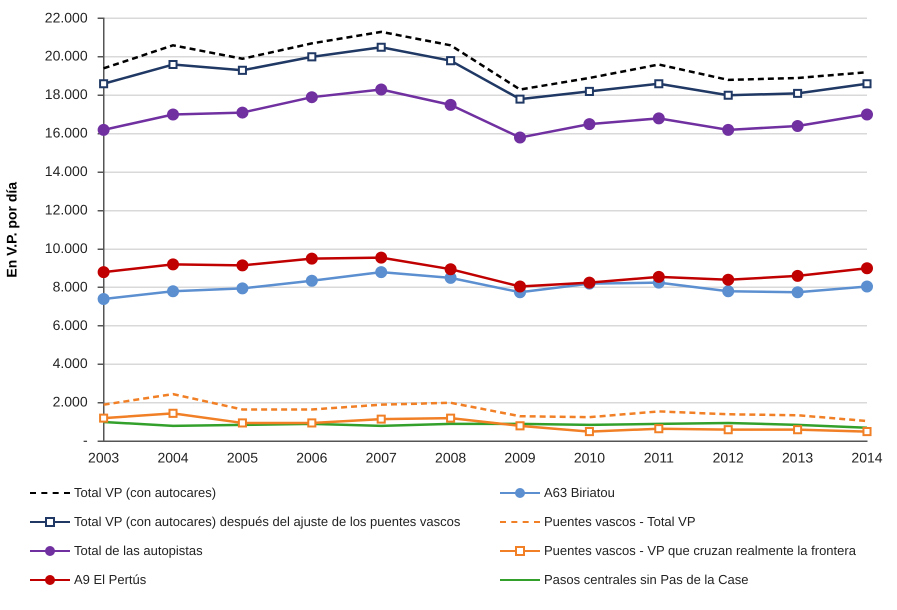  What do you see at coordinates (242, 457) in the screenshot?
I see `x-tick-label: 2005` at bounding box center [242, 457].